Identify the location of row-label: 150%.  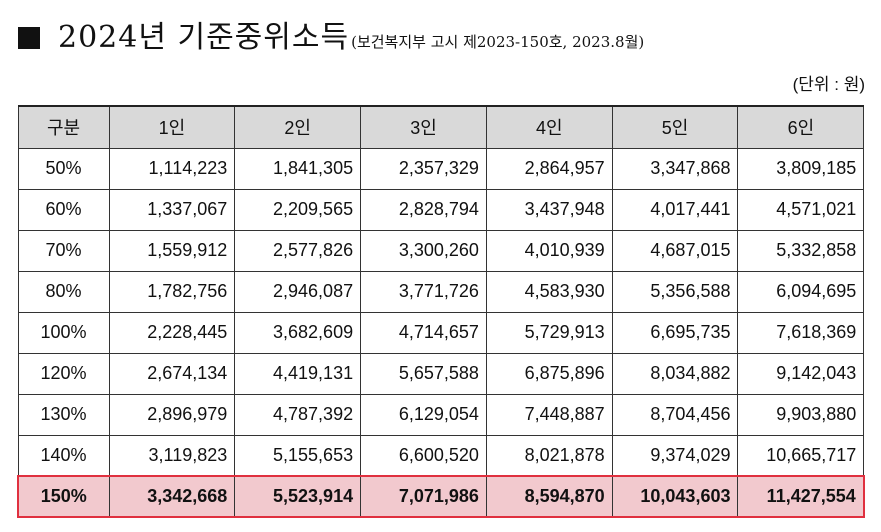
(63, 496).